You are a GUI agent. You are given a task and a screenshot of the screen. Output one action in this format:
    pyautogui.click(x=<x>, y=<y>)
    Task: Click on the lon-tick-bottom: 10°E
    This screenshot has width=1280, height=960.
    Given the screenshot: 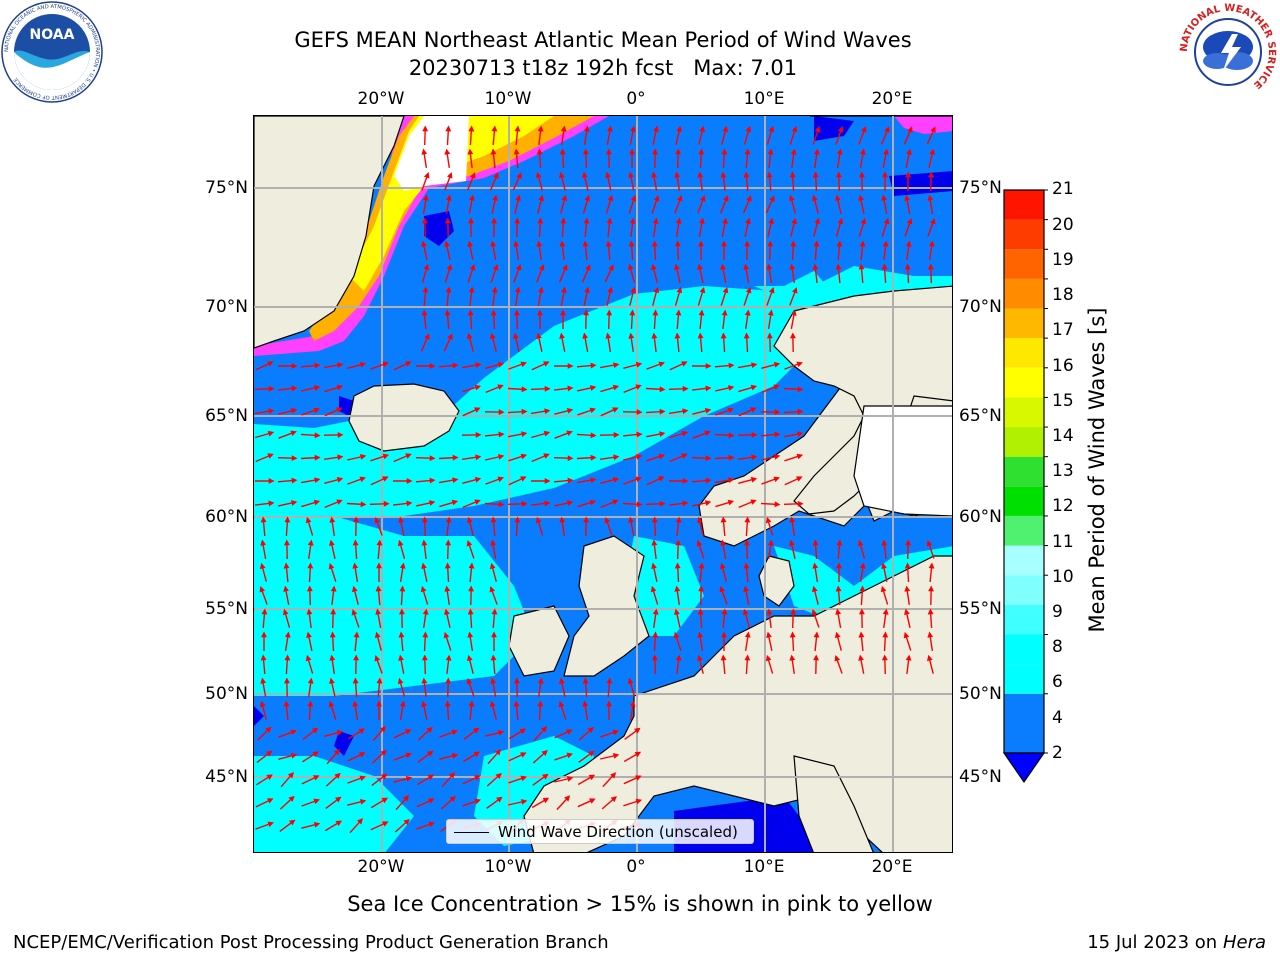 What is the action you would take?
    pyautogui.click(x=764, y=867)
    